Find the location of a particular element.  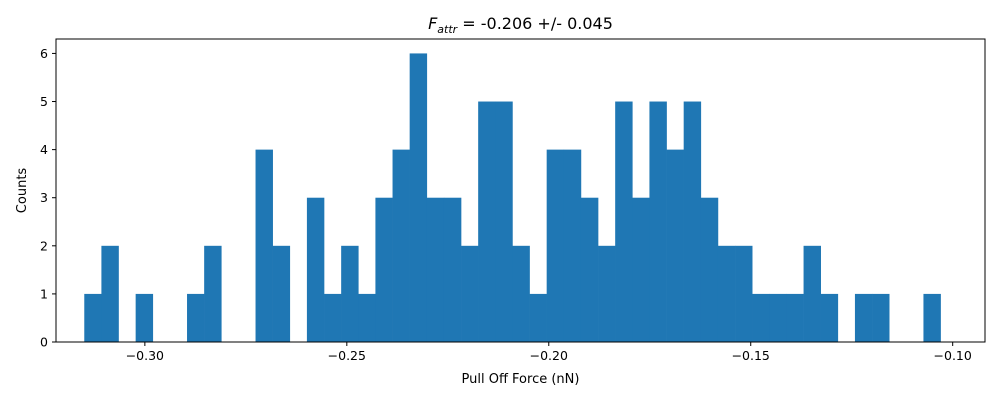

x-tick-label: −0.20 is located at coordinates (549, 355).